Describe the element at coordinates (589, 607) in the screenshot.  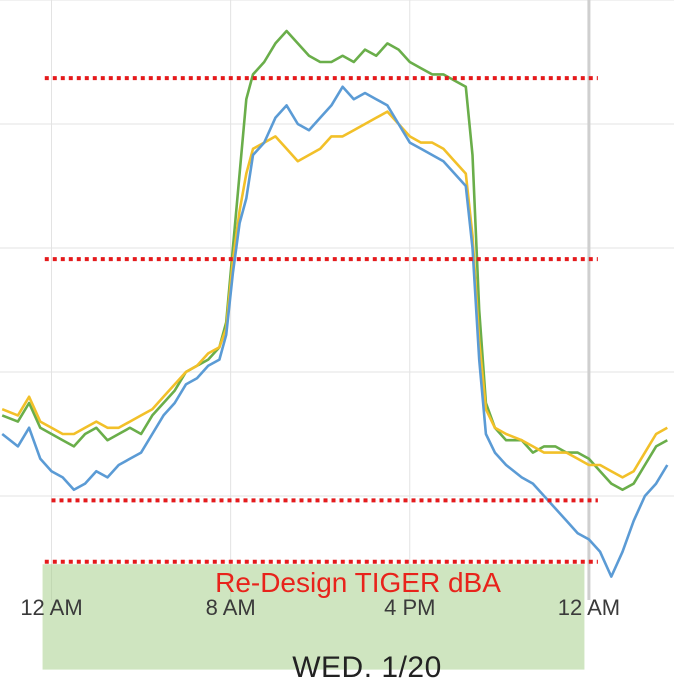
I see `x-tick-label-3: 12 AM` at that location.